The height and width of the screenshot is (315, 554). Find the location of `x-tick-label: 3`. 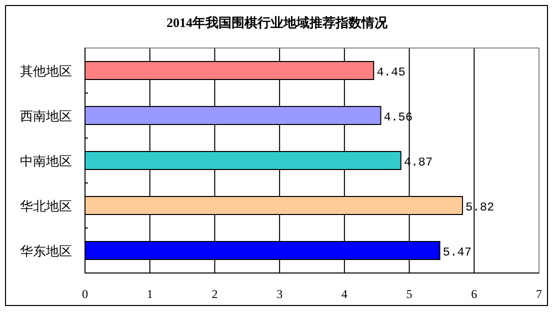

x-tick-label: 3 is located at coordinates (279, 294).